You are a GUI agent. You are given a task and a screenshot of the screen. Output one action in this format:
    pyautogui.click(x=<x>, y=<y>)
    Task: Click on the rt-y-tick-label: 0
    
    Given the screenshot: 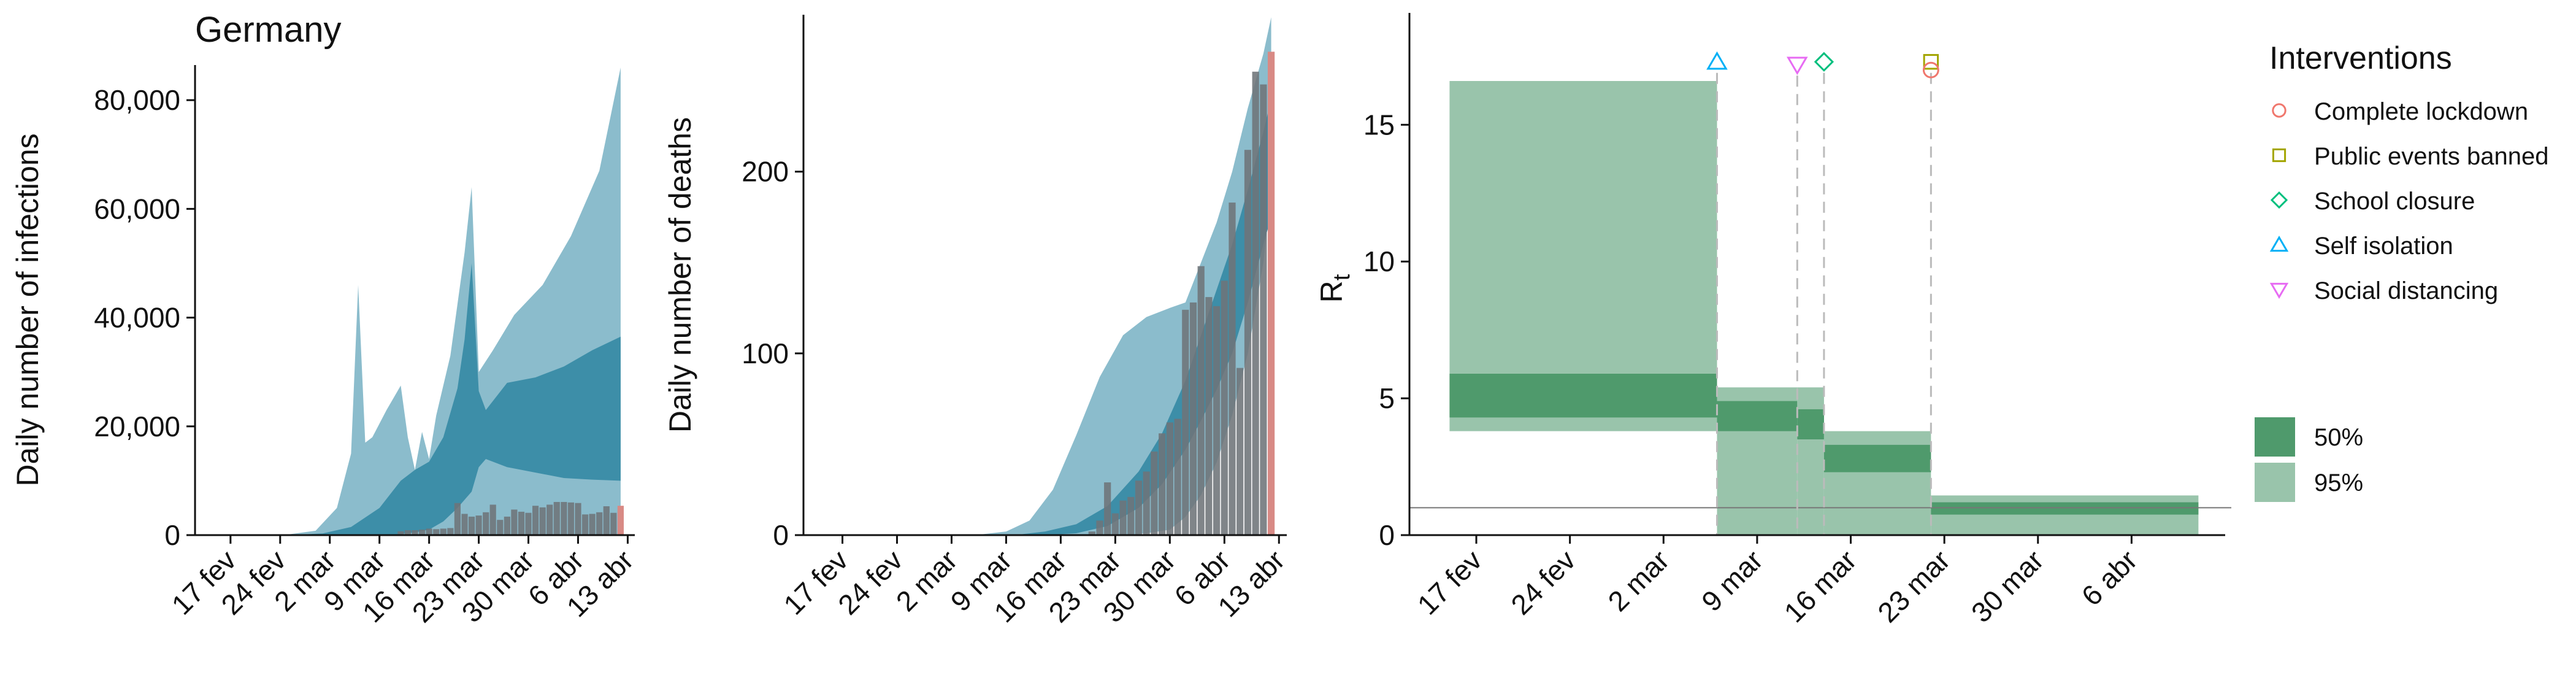 What is the action you would take?
    pyautogui.click(x=1387, y=535)
    